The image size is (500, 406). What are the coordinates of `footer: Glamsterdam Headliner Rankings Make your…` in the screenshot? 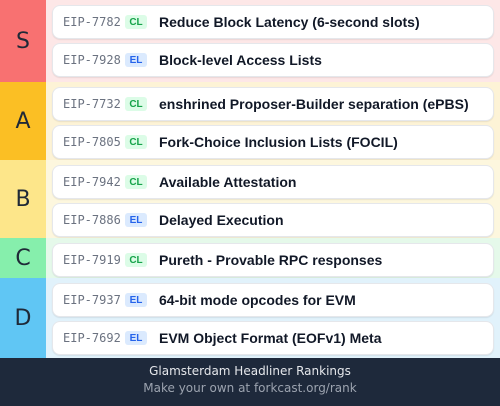 It's located at (250, 382).